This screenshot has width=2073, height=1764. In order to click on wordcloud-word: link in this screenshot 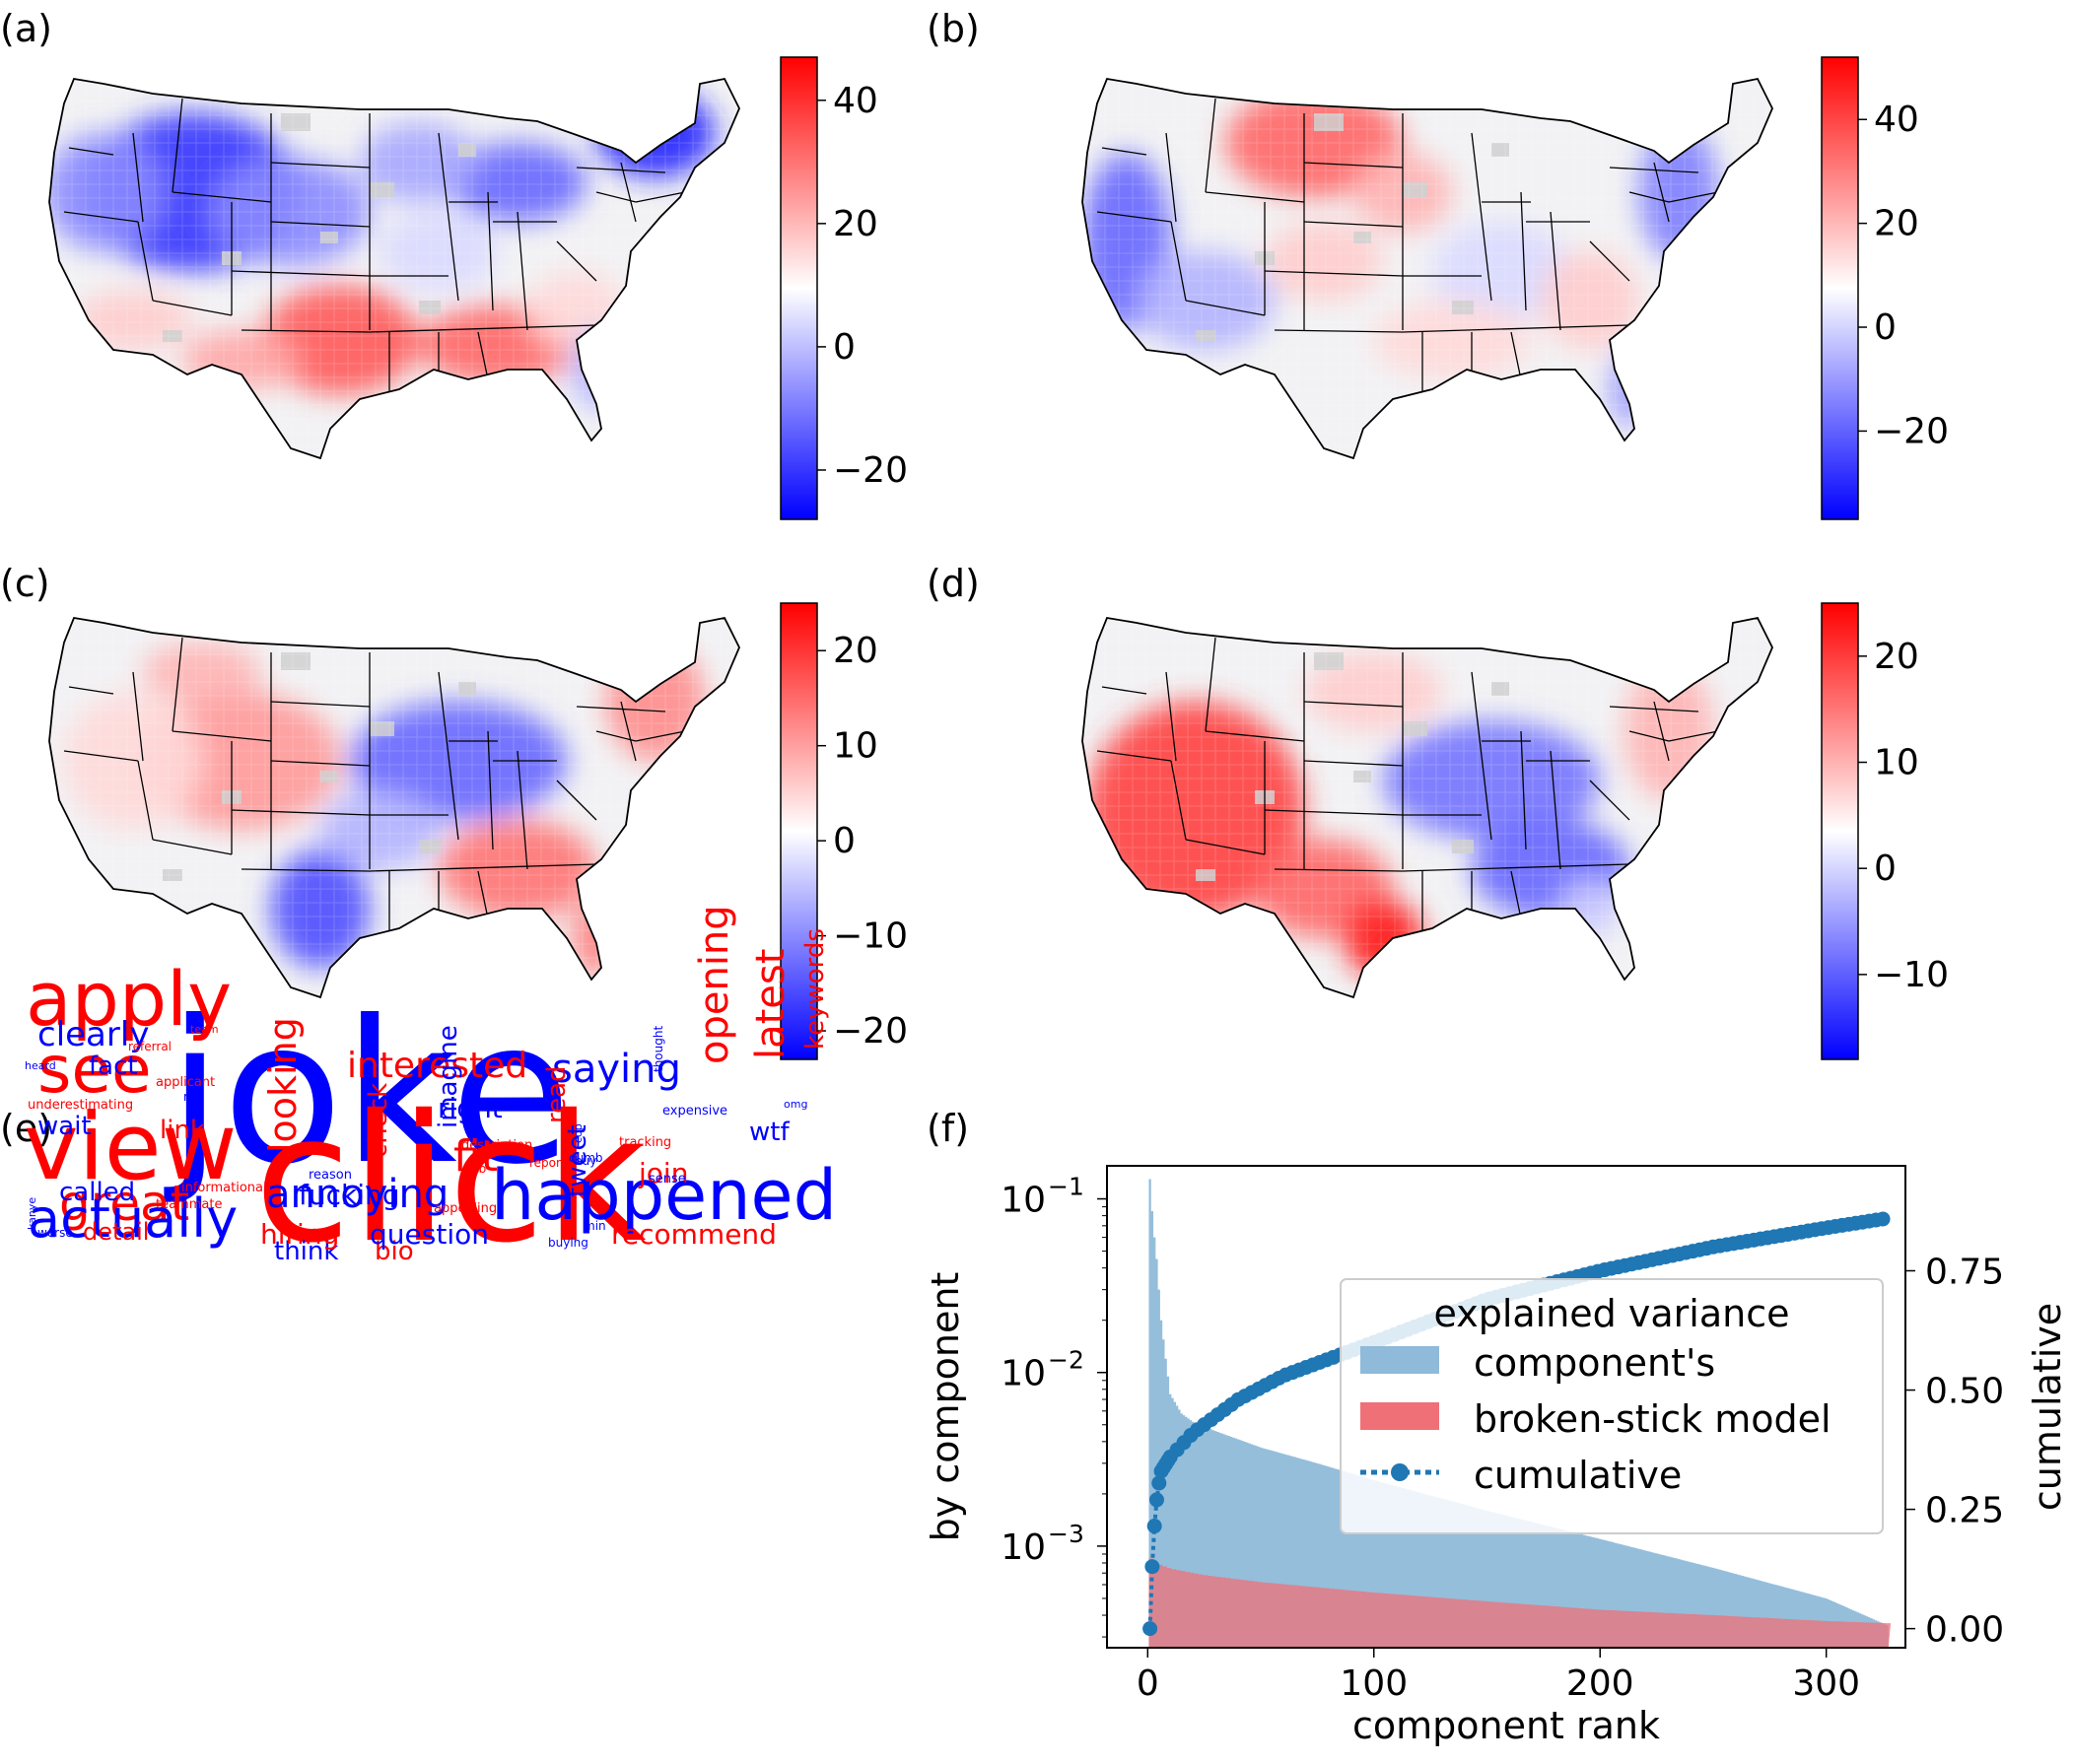, I will do `click(182, 1130)`.